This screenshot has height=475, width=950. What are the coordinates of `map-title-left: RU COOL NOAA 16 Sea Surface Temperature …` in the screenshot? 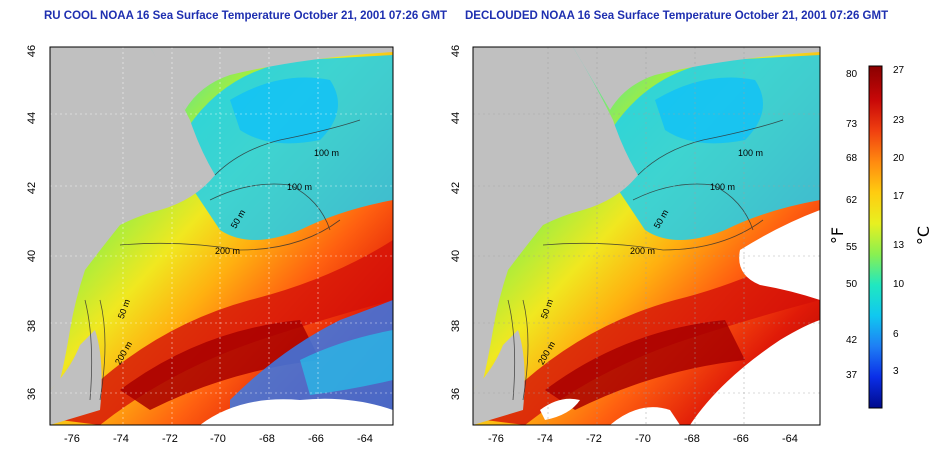 It's located at (246, 16).